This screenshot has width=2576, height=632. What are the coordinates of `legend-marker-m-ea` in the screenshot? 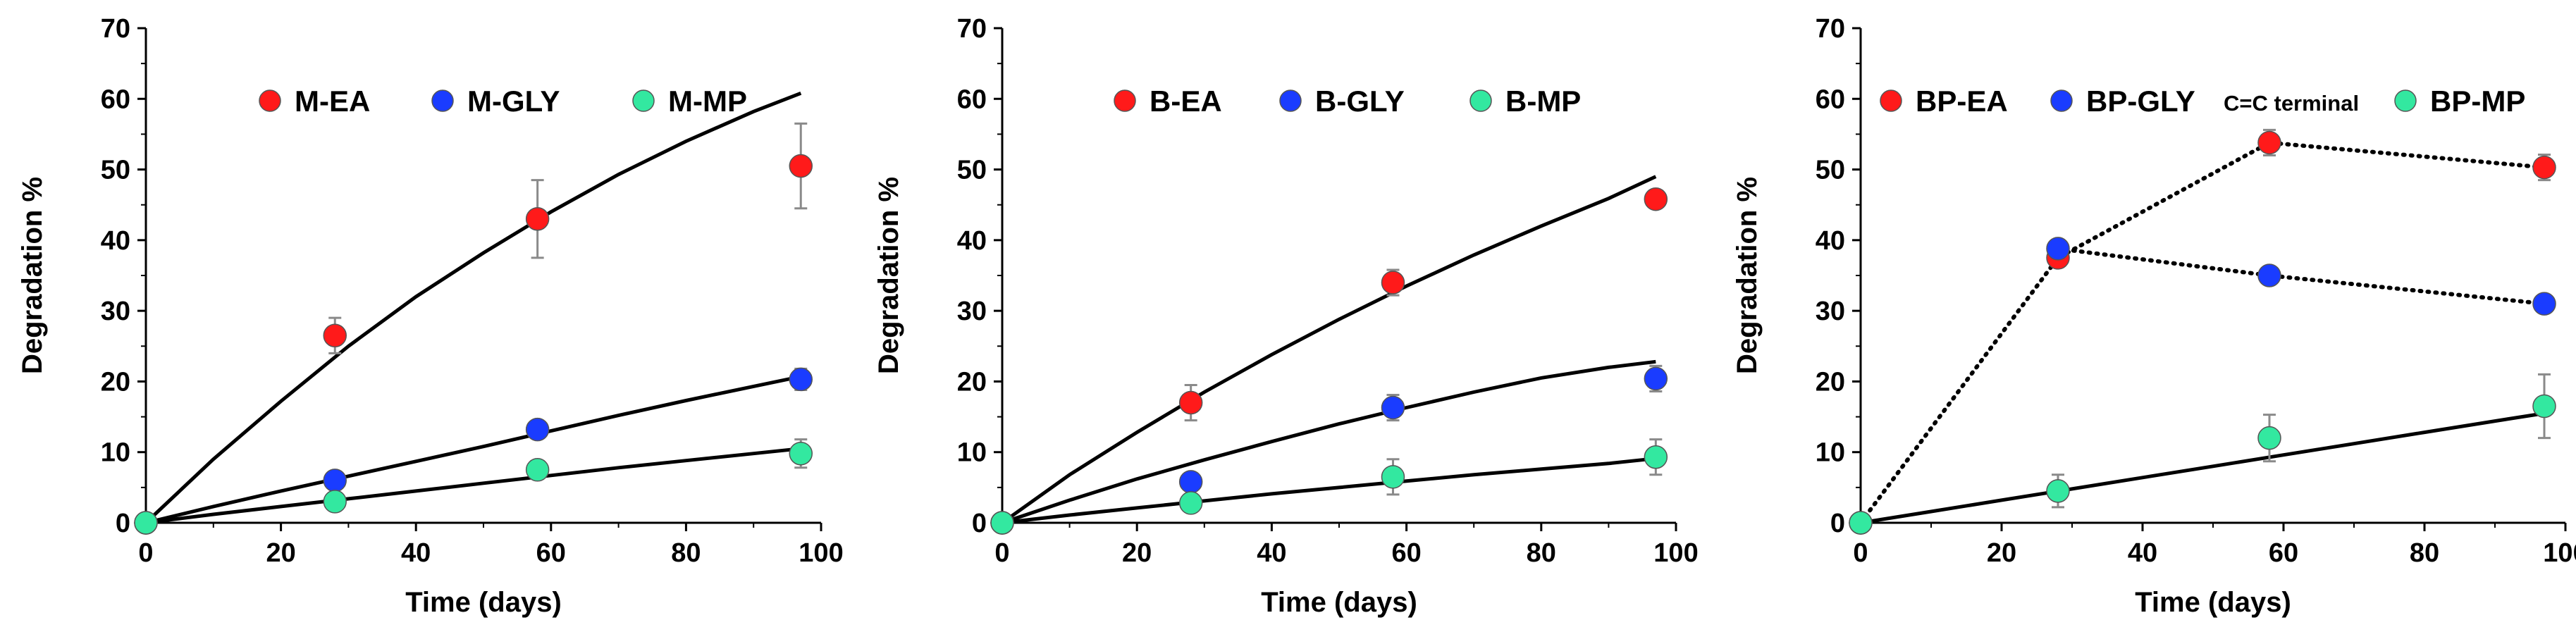 It's located at (270, 100).